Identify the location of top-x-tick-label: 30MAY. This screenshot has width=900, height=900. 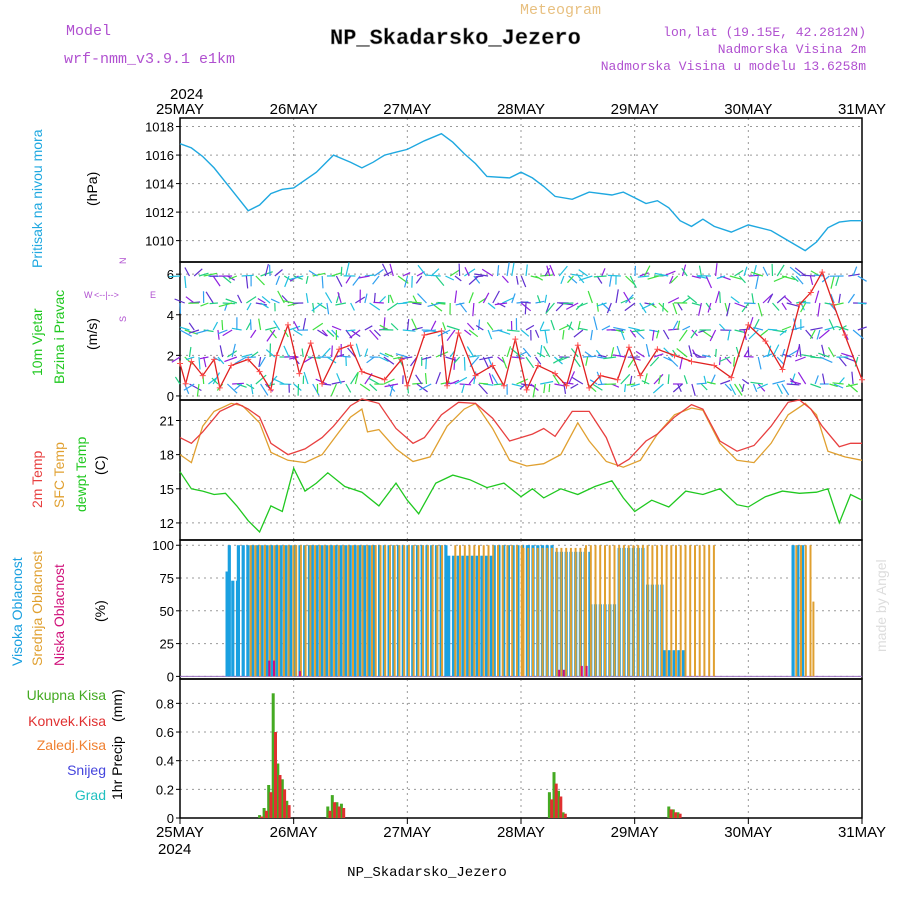
(748, 109).